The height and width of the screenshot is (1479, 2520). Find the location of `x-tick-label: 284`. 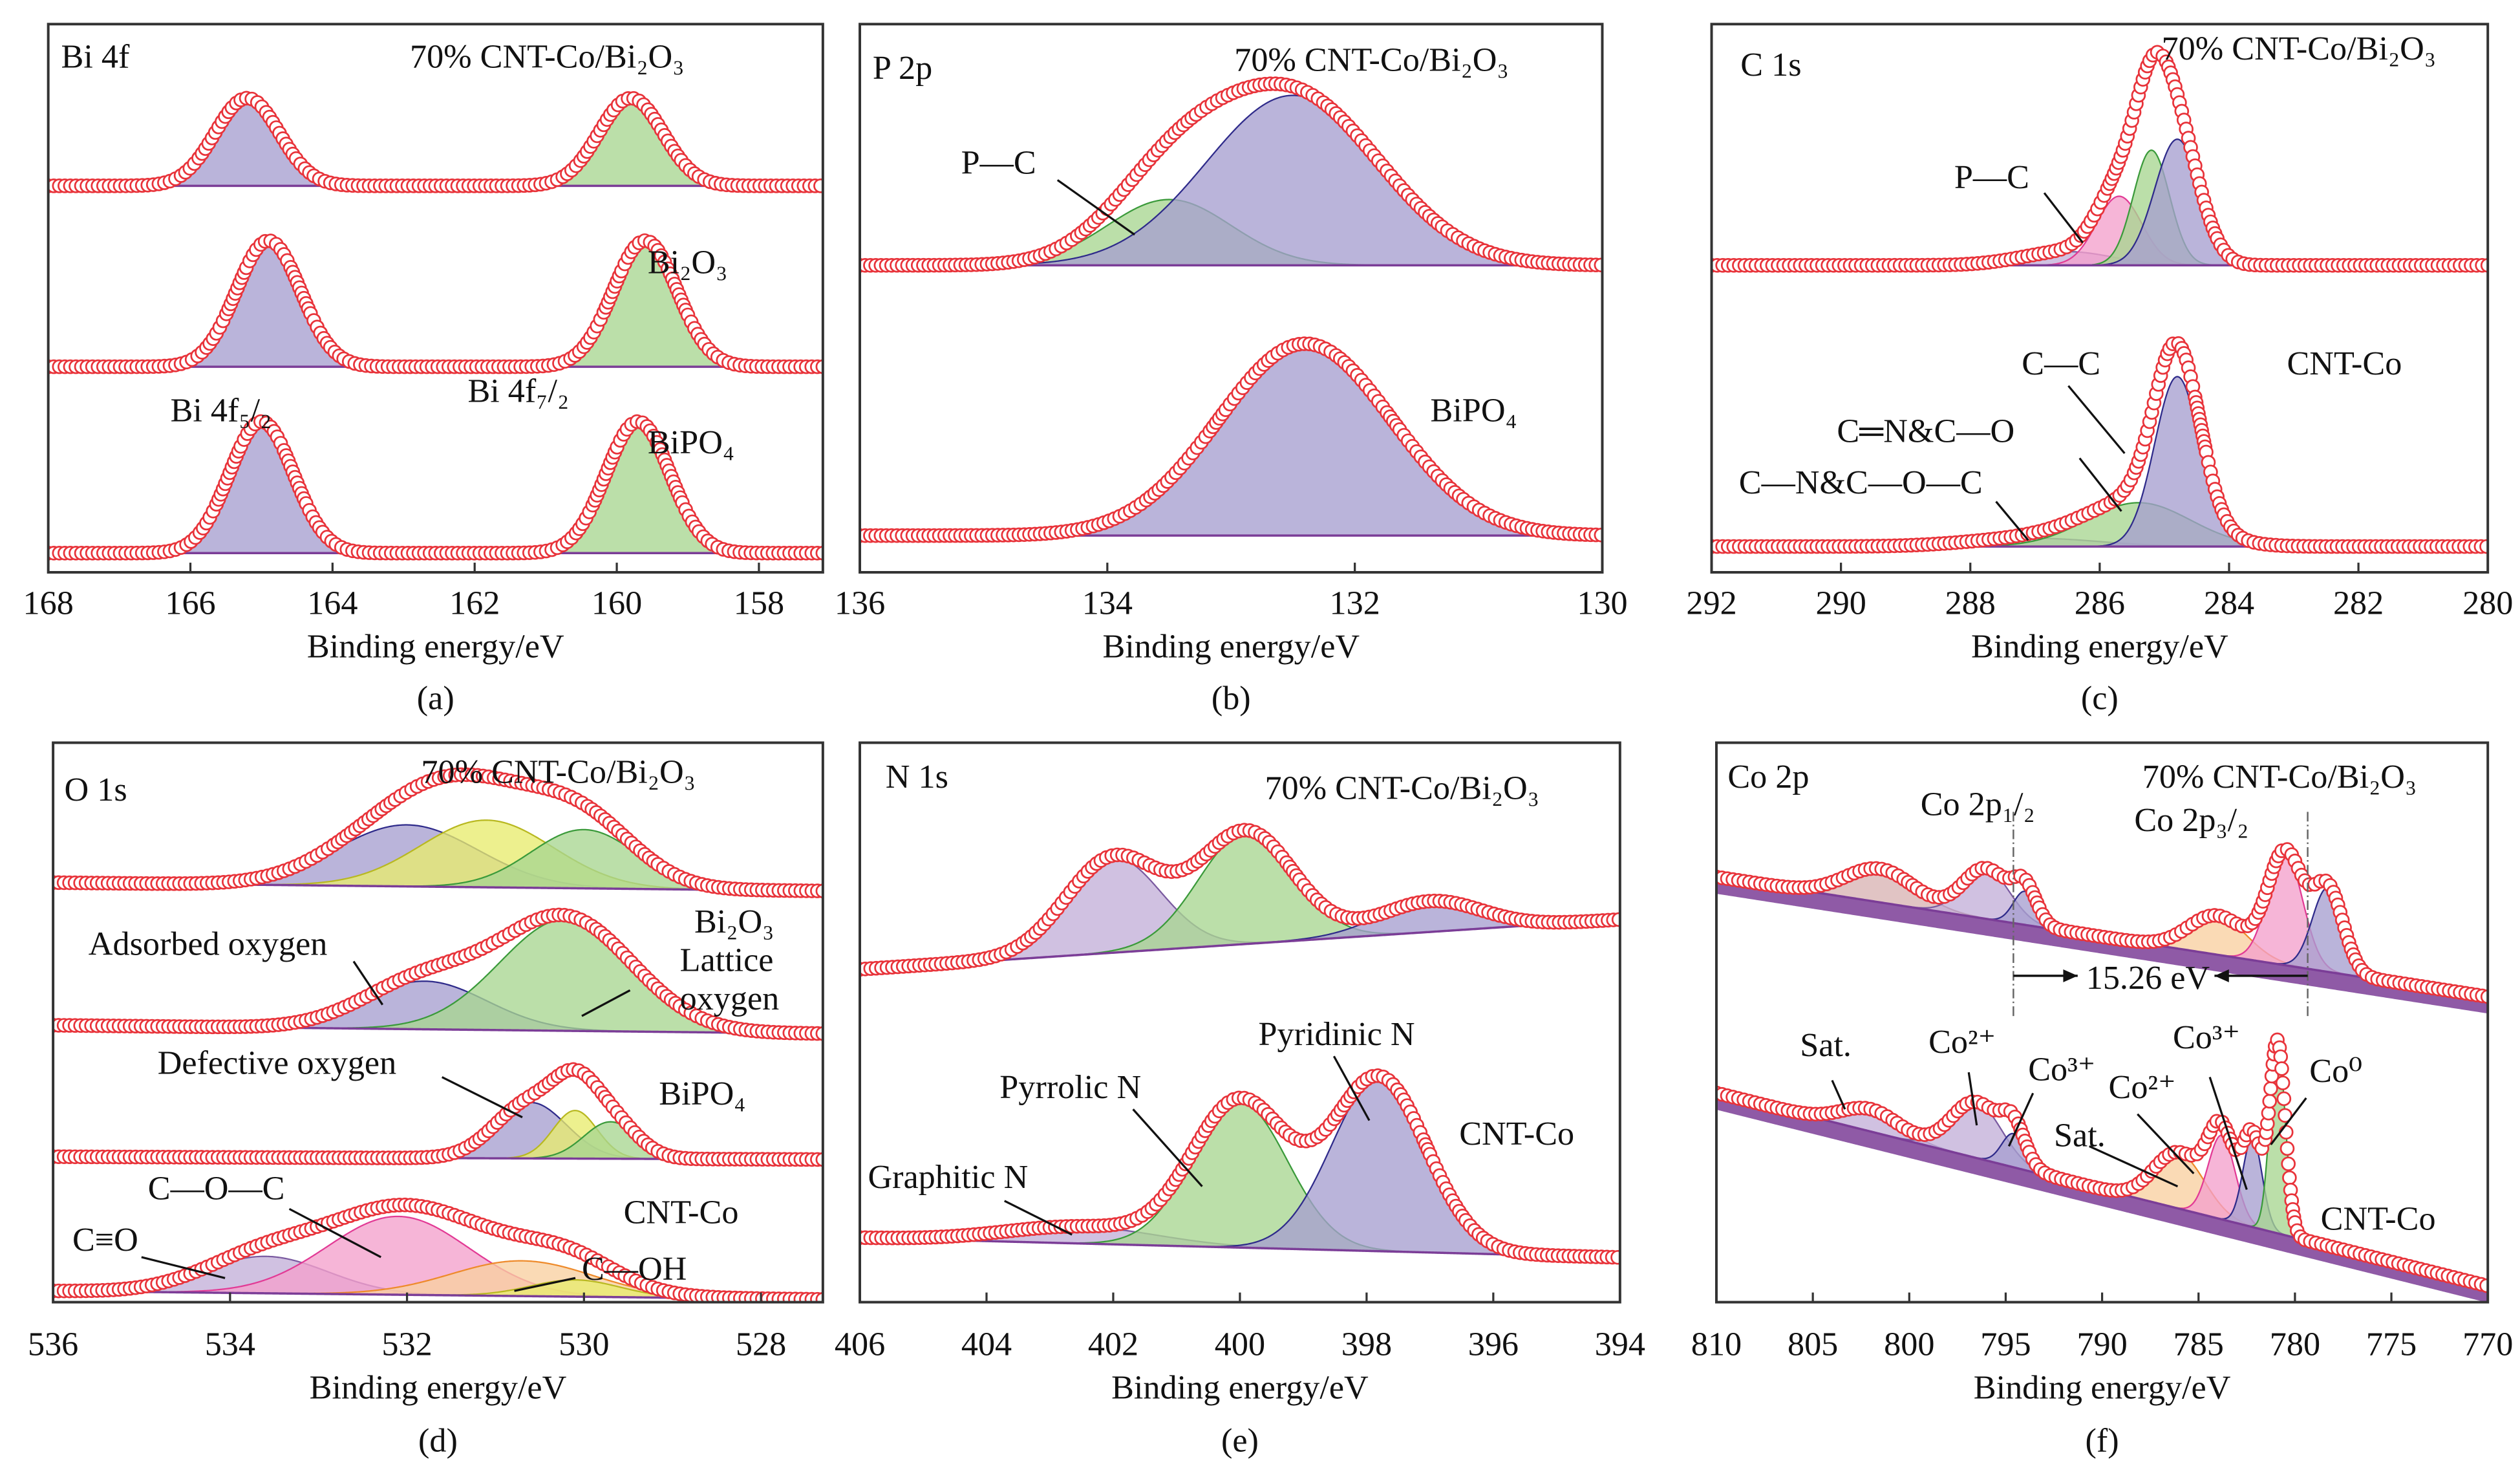

x-tick-label: 284 is located at coordinates (2229, 603).